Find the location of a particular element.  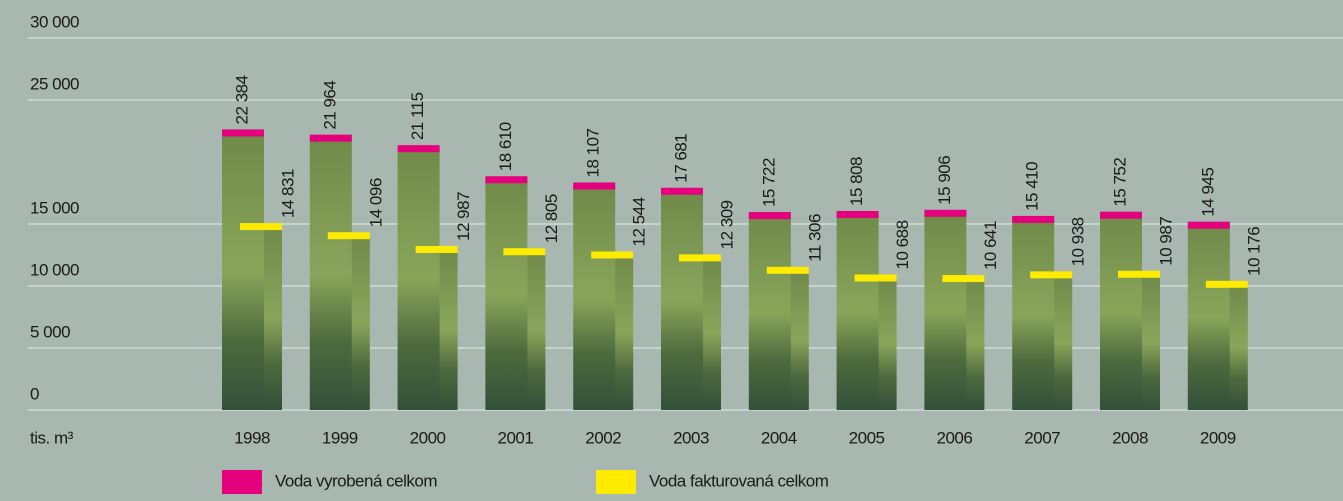

x-tick-label: 2001 is located at coordinates (515, 437).